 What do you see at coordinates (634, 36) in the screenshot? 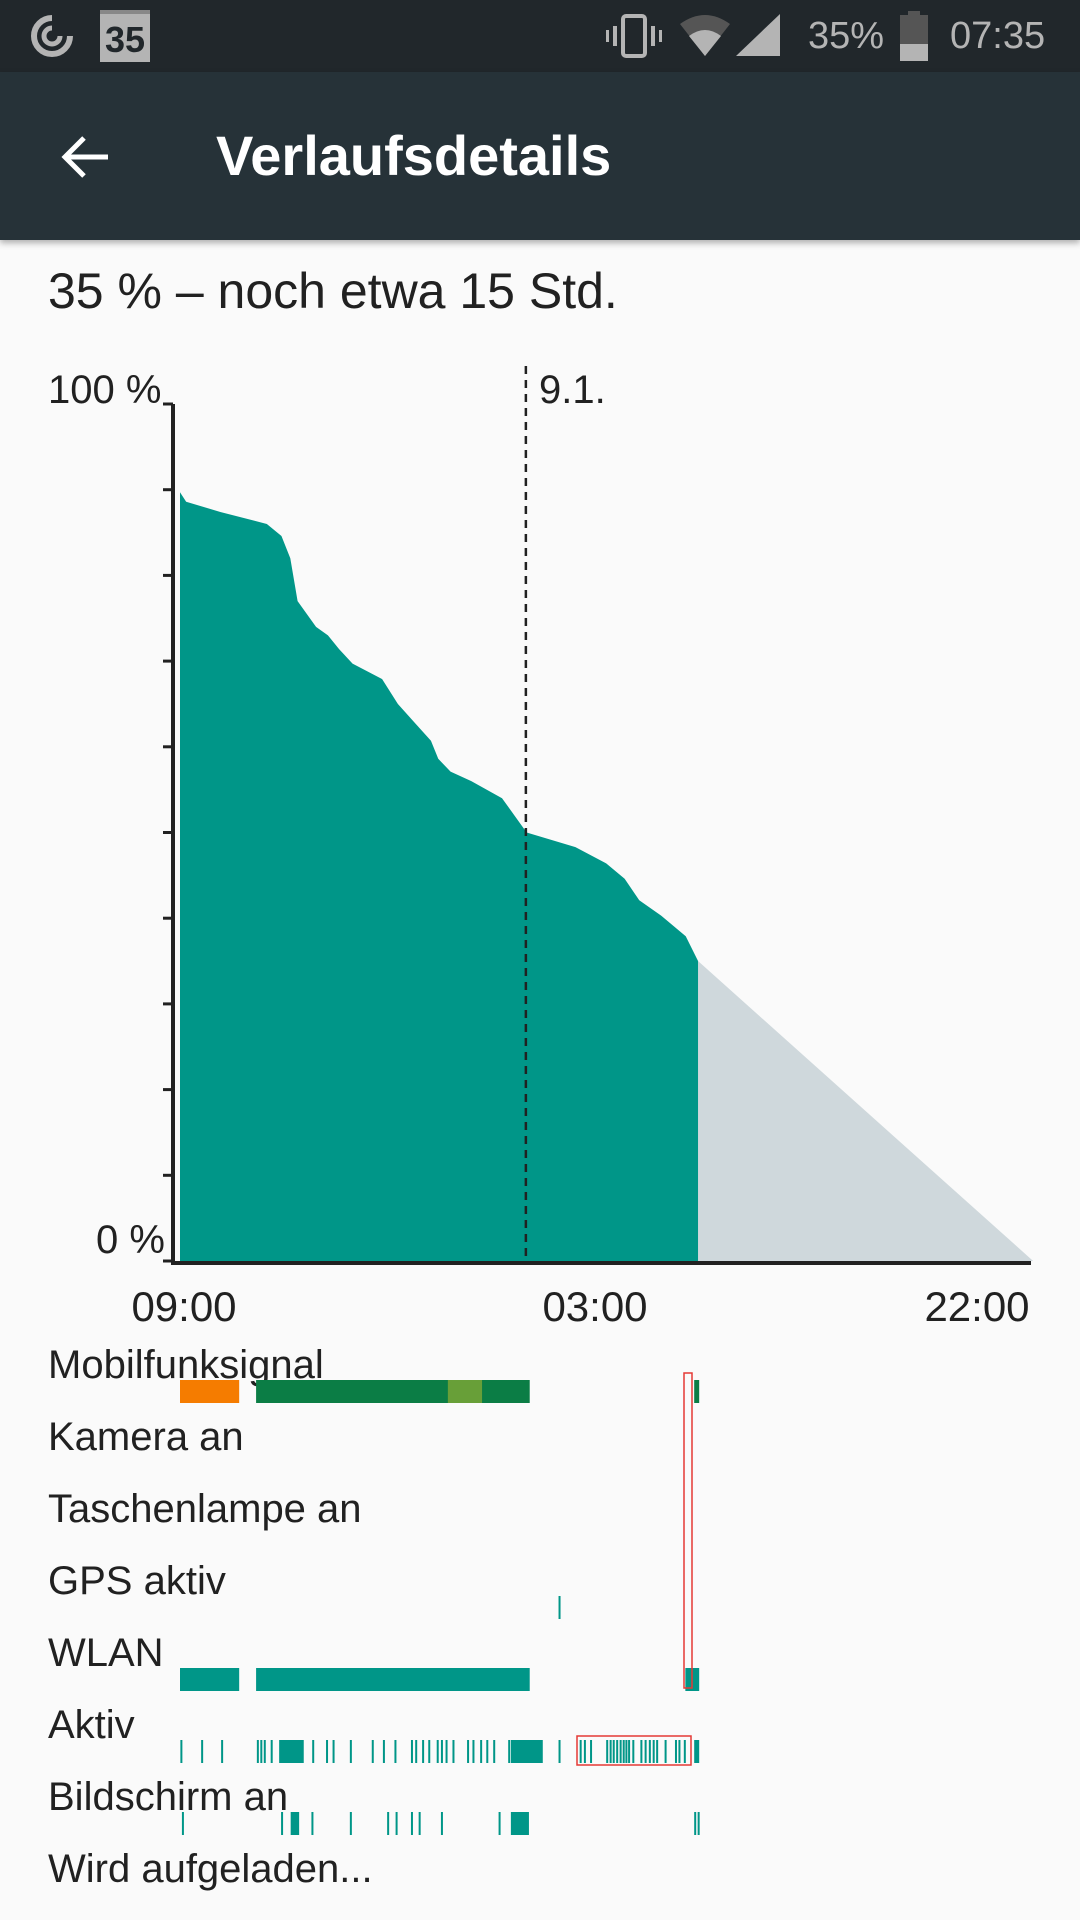
I see `vibrate-icon` at bounding box center [634, 36].